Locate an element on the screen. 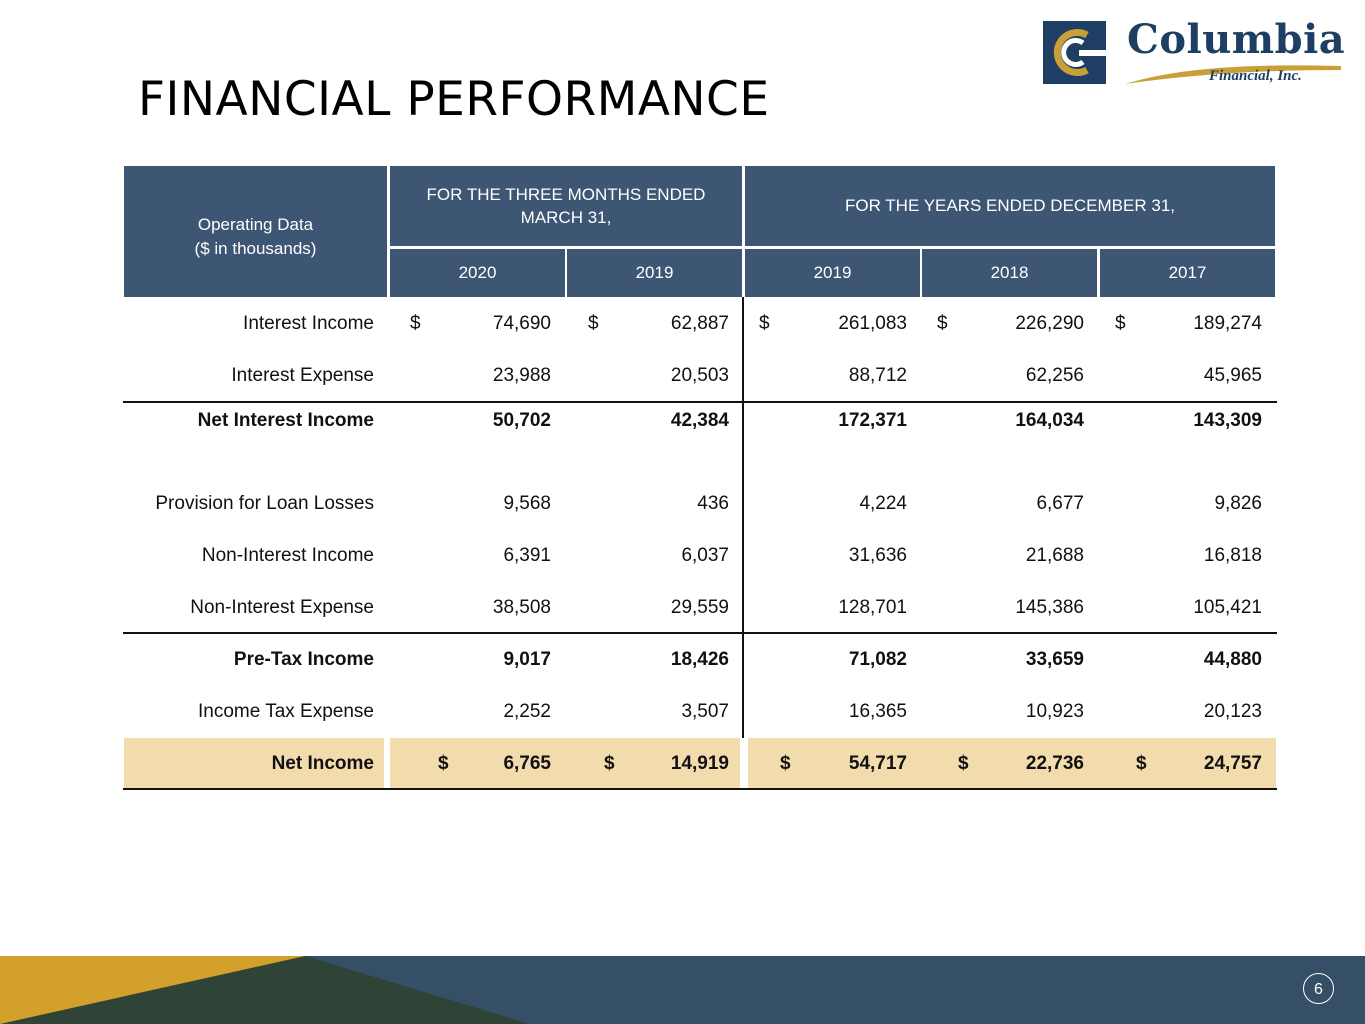 Image resolution: width=1365 pixels, height=1024 pixels. table-cell: 2,252 is located at coordinates (527, 711).